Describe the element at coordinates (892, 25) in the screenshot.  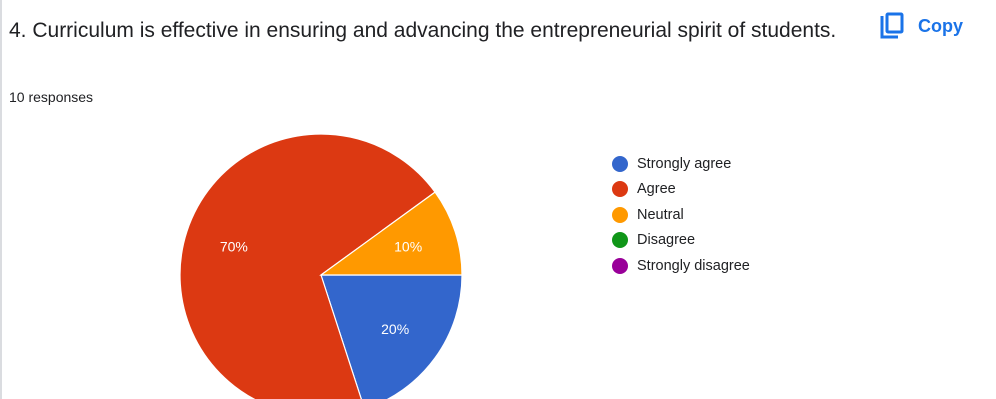
I see `copy-icon` at that location.